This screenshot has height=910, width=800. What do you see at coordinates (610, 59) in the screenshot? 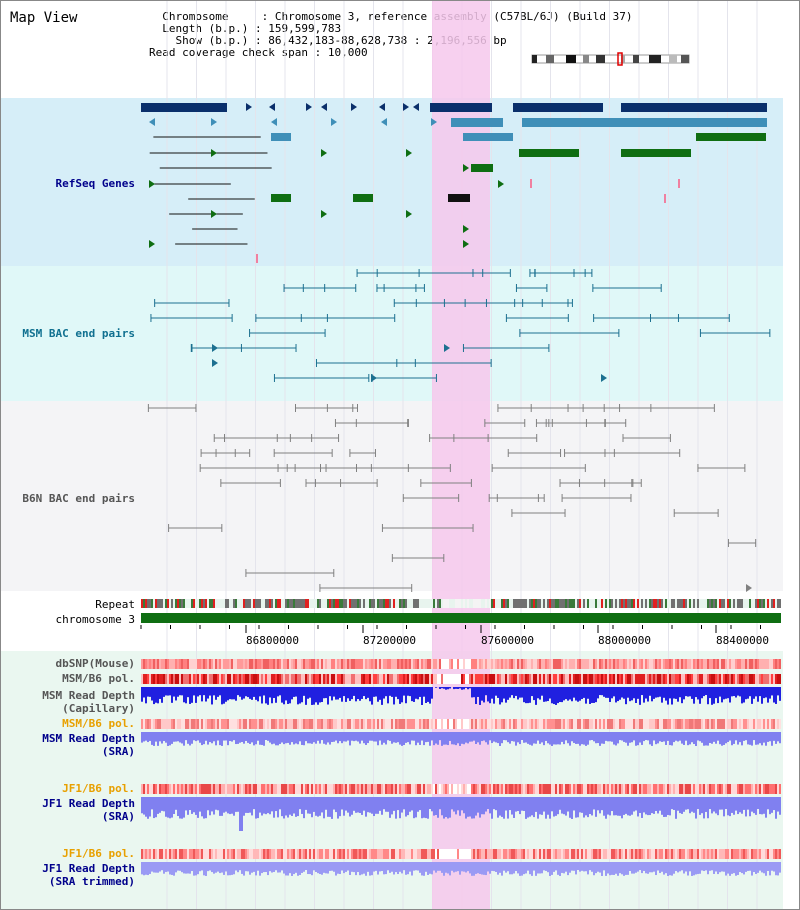
I see `chromosome-ideogram` at bounding box center [610, 59].